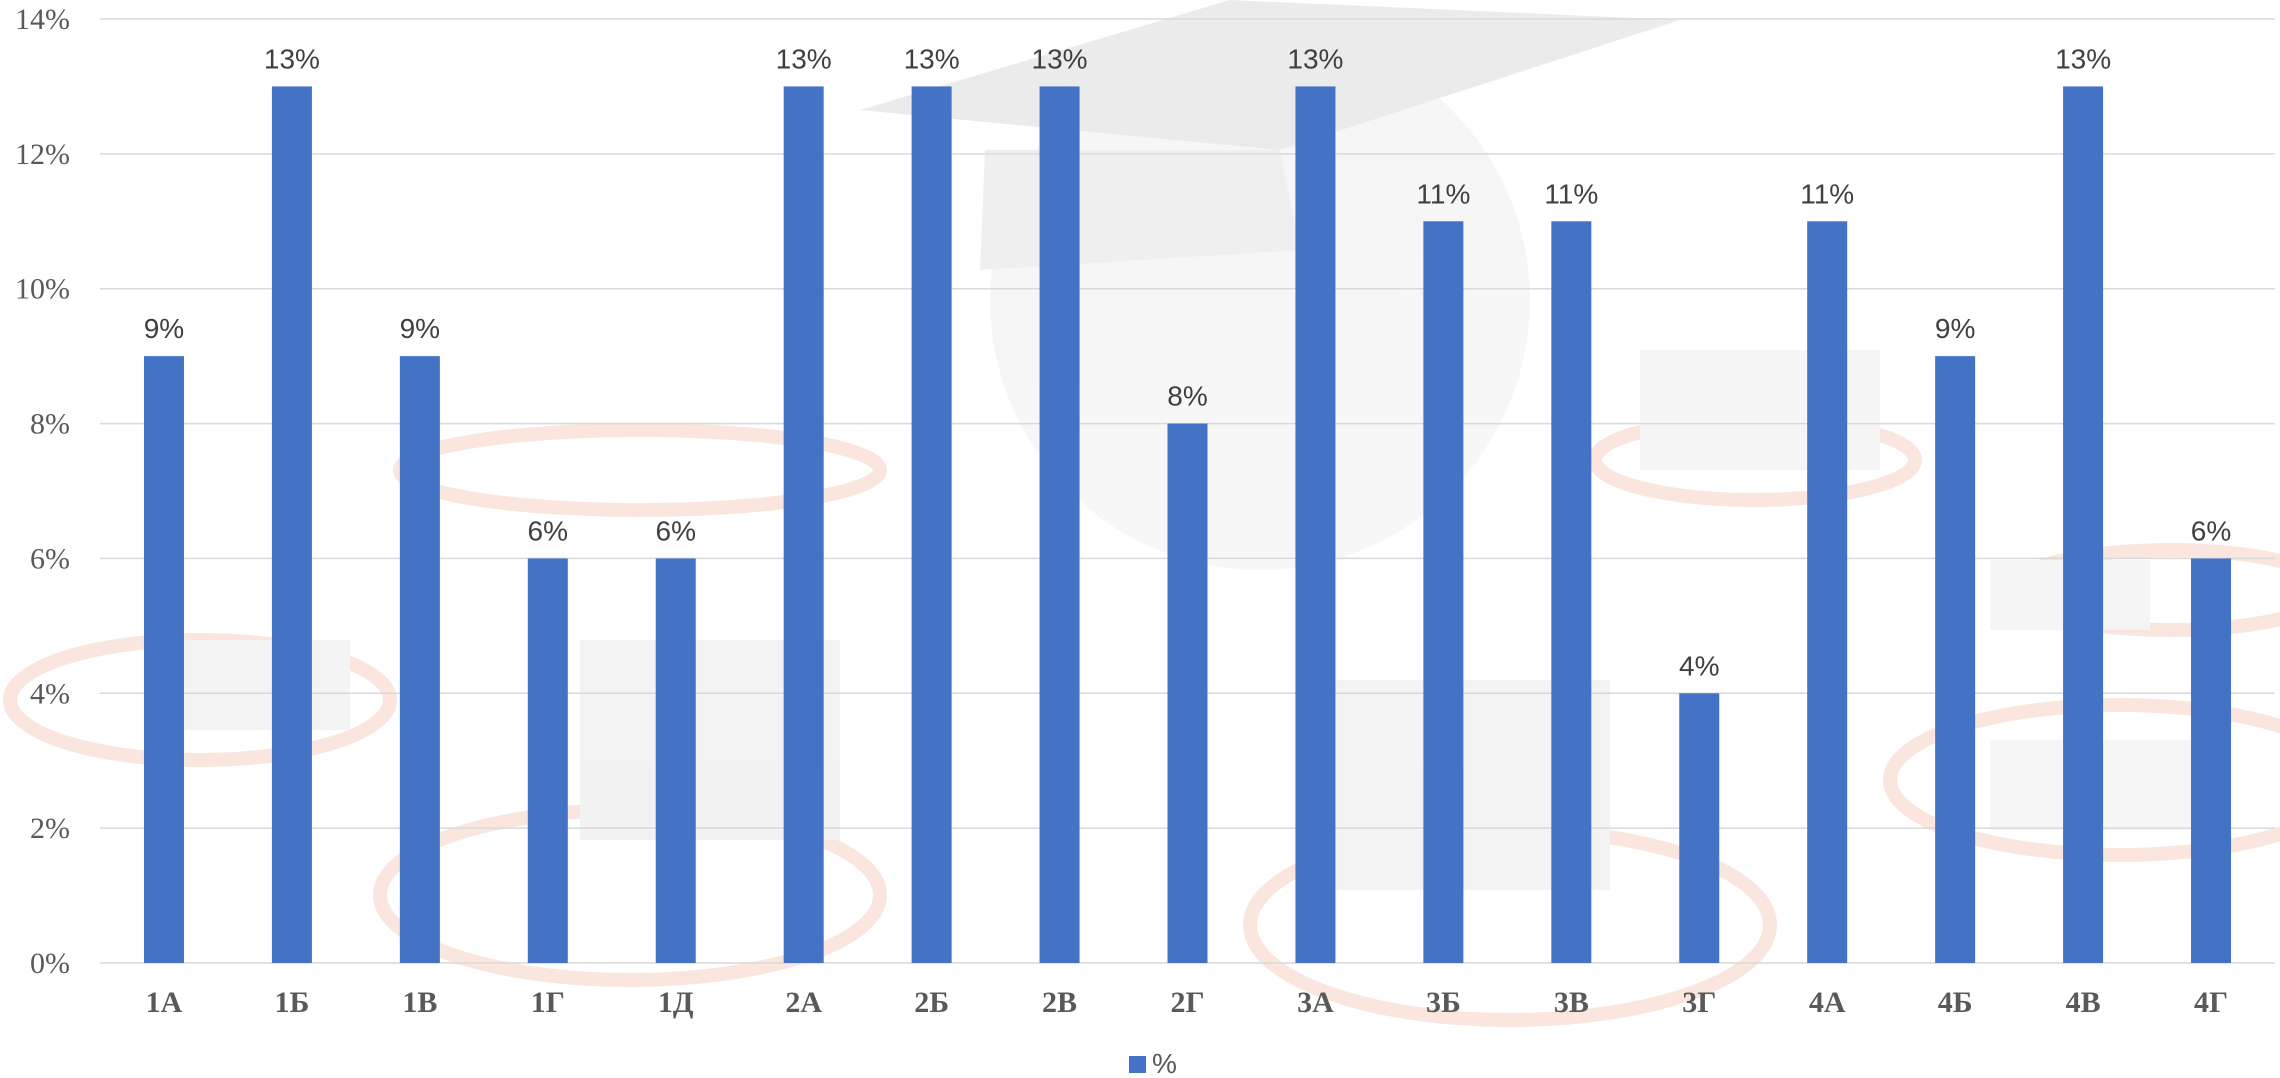  I want to click on x-tick-label: 1А, so click(164, 1002).